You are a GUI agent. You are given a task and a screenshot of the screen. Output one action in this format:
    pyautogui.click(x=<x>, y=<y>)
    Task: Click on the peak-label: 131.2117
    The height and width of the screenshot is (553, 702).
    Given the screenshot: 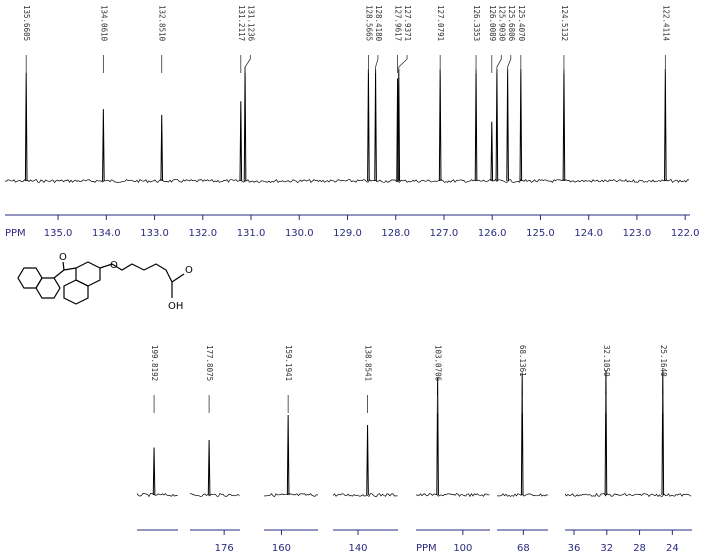 What is the action you would take?
    pyautogui.click(x=241, y=23)
    